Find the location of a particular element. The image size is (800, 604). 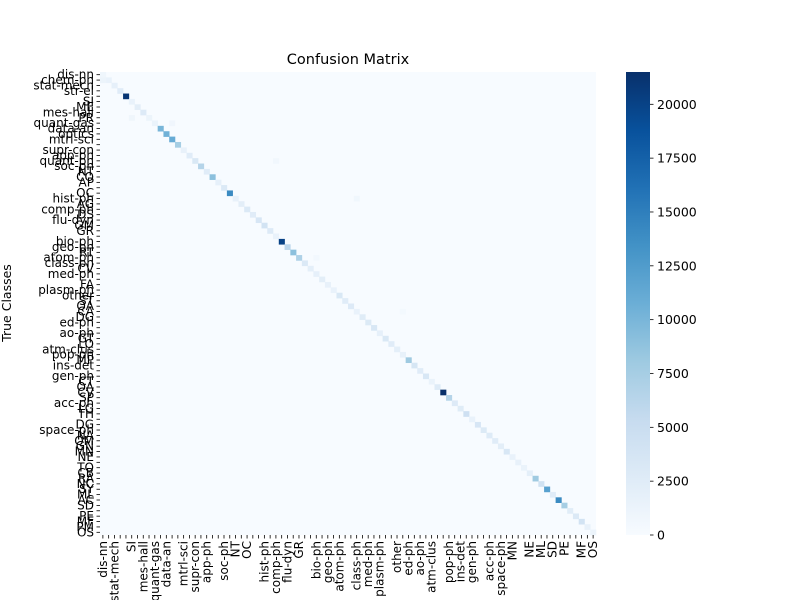

x-tick-label: supr-con is located at coordinates (195, 567).